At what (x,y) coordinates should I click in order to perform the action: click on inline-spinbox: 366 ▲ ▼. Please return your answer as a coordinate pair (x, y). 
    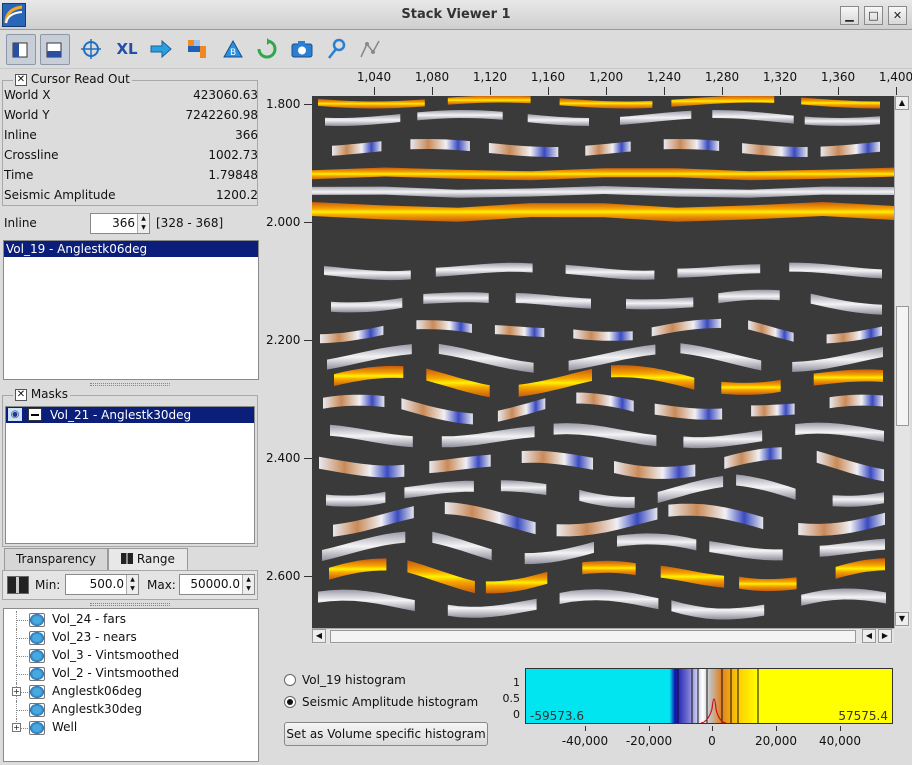
    Looking at the image, I should click on (120, 223).